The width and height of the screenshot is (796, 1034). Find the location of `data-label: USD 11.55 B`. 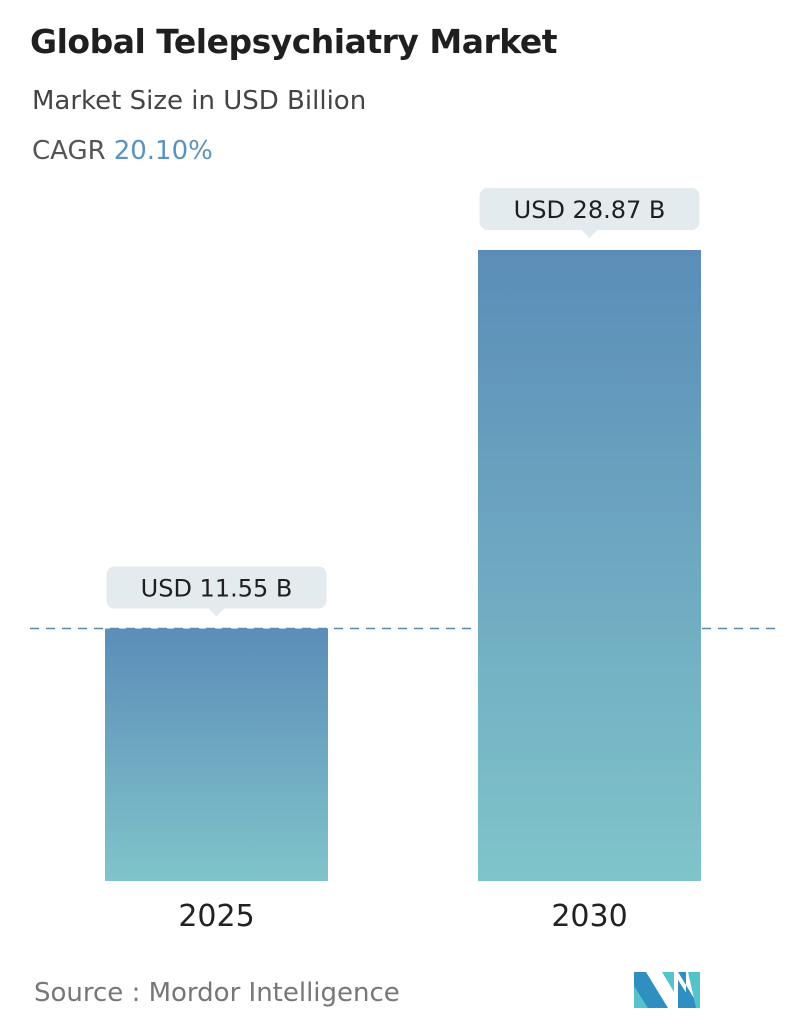

data-label: USD 11.55 B is located at coordinates (217, 589).